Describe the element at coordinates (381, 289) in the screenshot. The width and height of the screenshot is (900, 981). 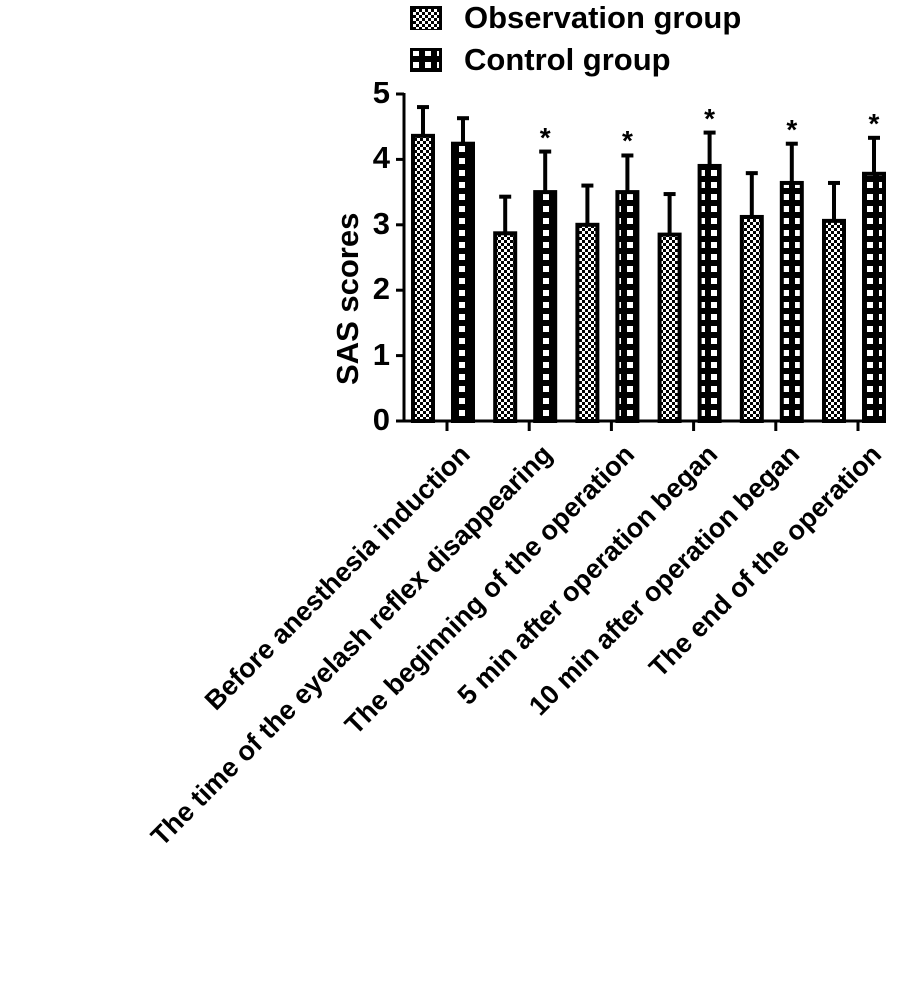
I see `y-tick-label: 2` at that location.